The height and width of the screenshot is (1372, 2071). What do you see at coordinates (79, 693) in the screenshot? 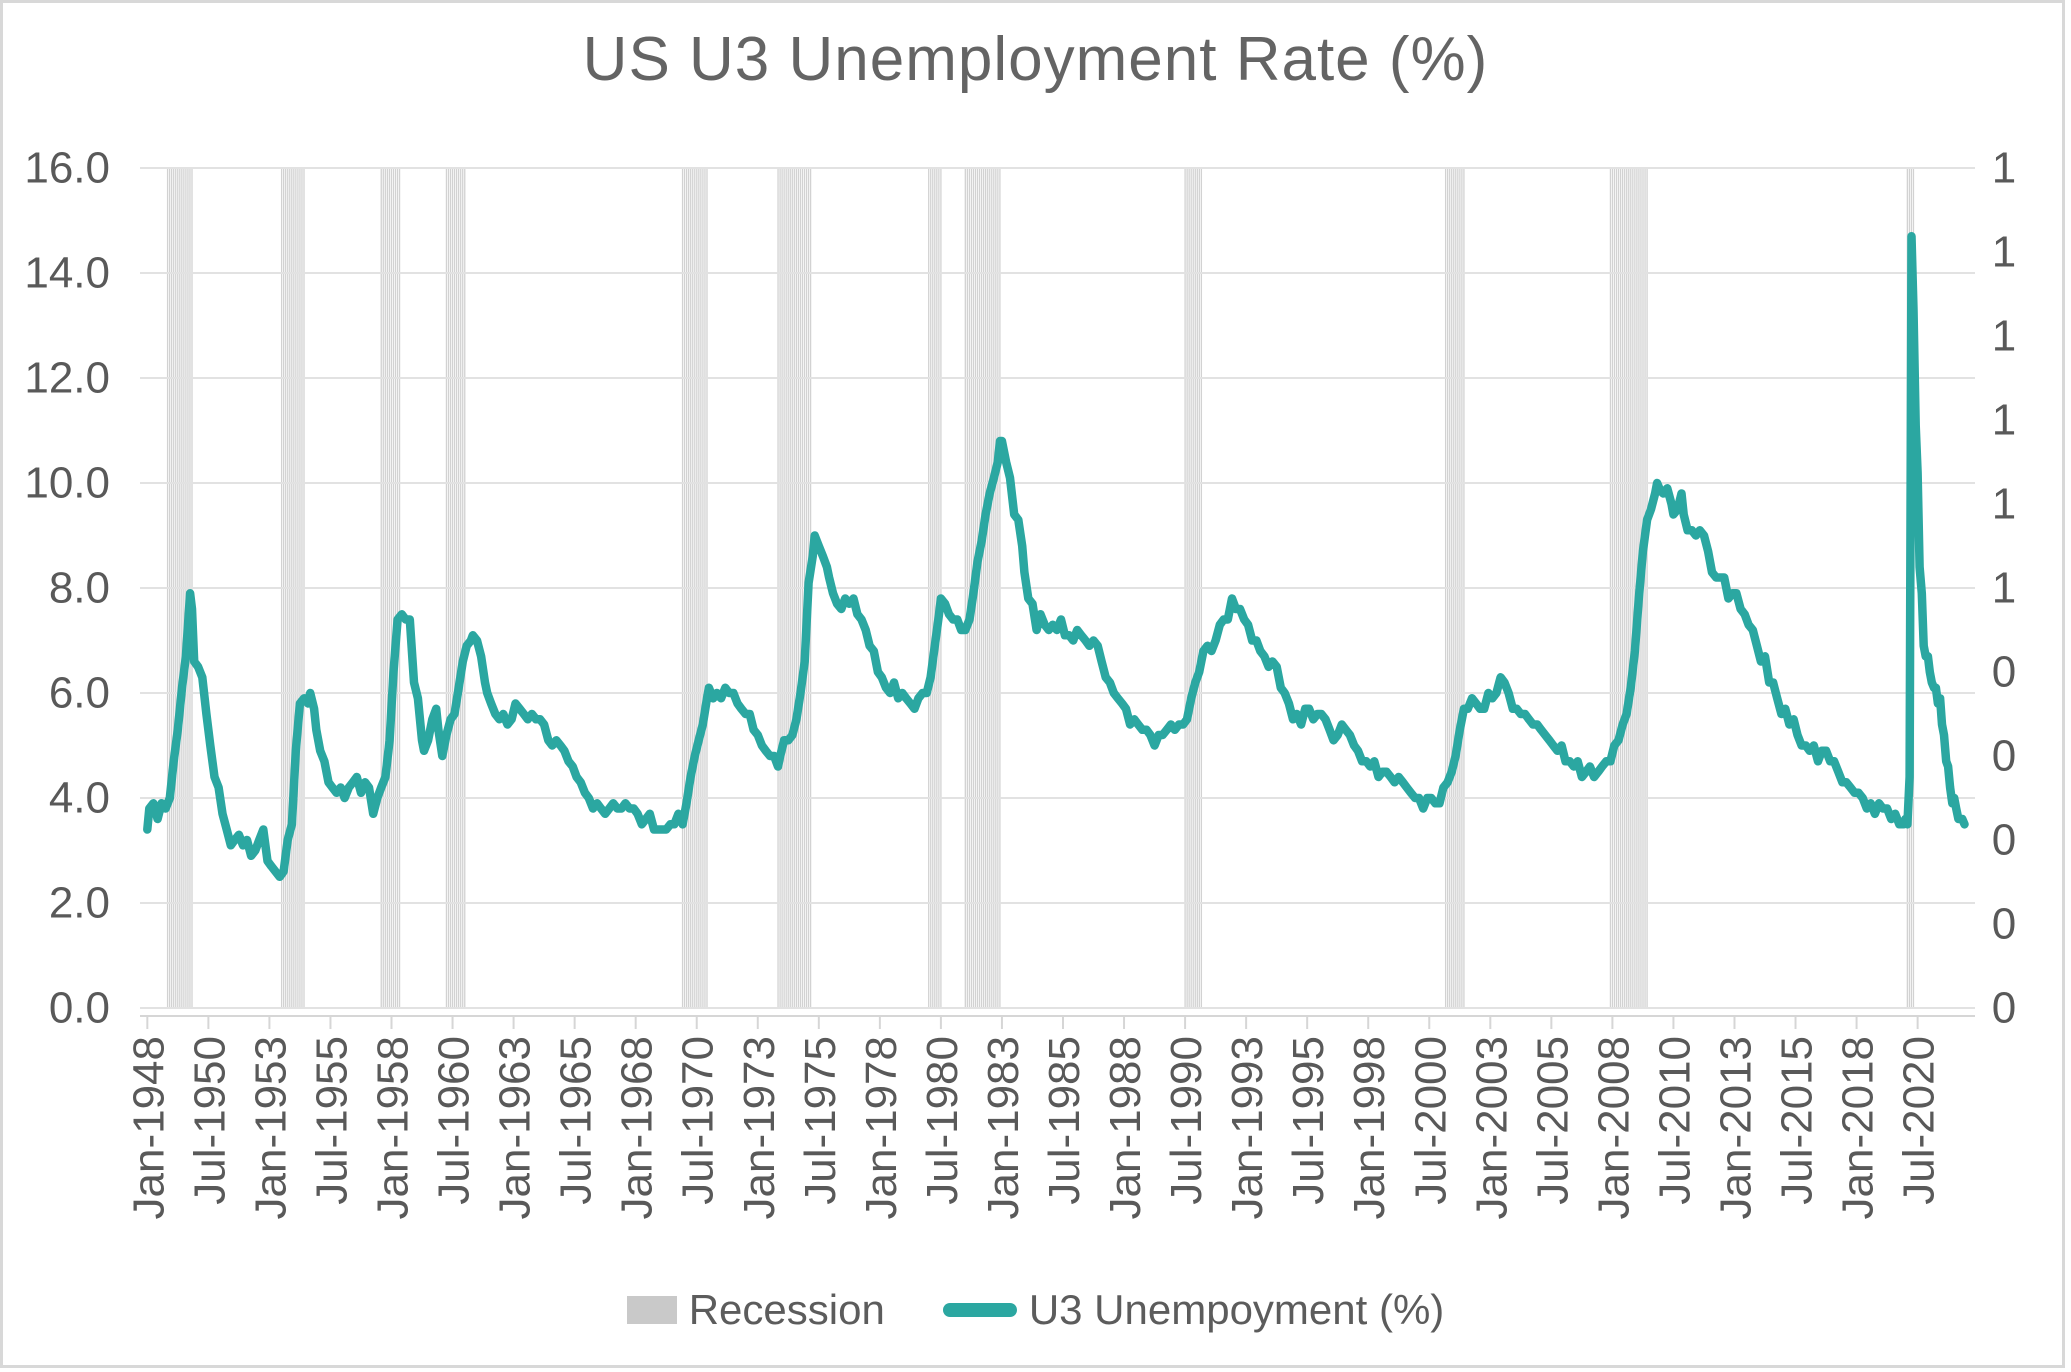
I see `svg-text: 6.0` at bounding box center [79, 693].